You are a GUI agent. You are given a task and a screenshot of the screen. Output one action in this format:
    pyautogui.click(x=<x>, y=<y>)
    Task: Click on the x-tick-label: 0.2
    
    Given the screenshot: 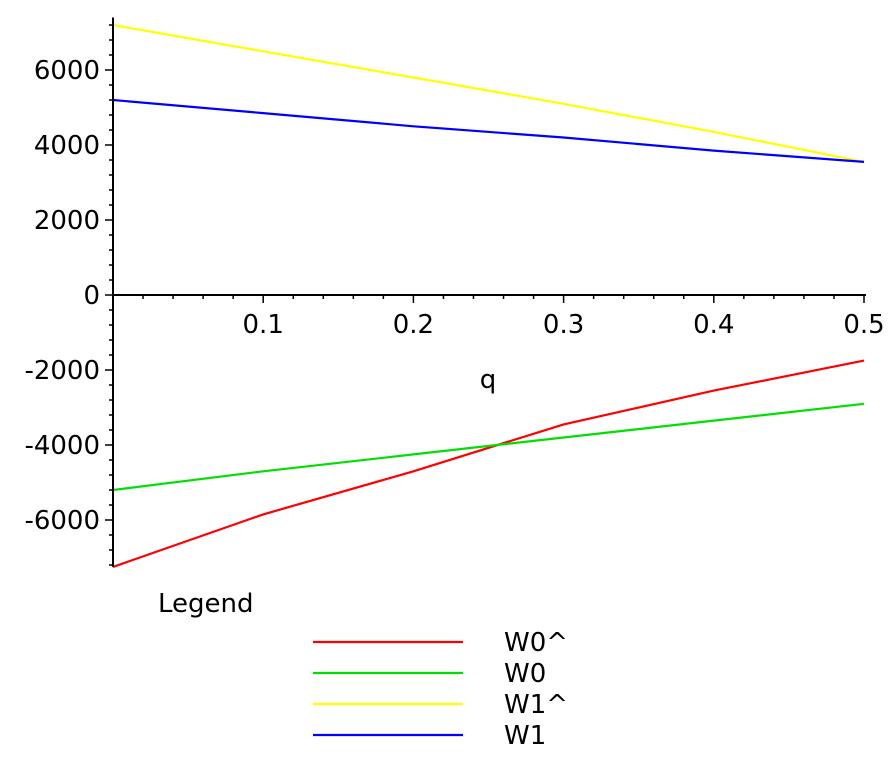 What is the action you would take?
    pyautogui.click(x=413, y=325)
    